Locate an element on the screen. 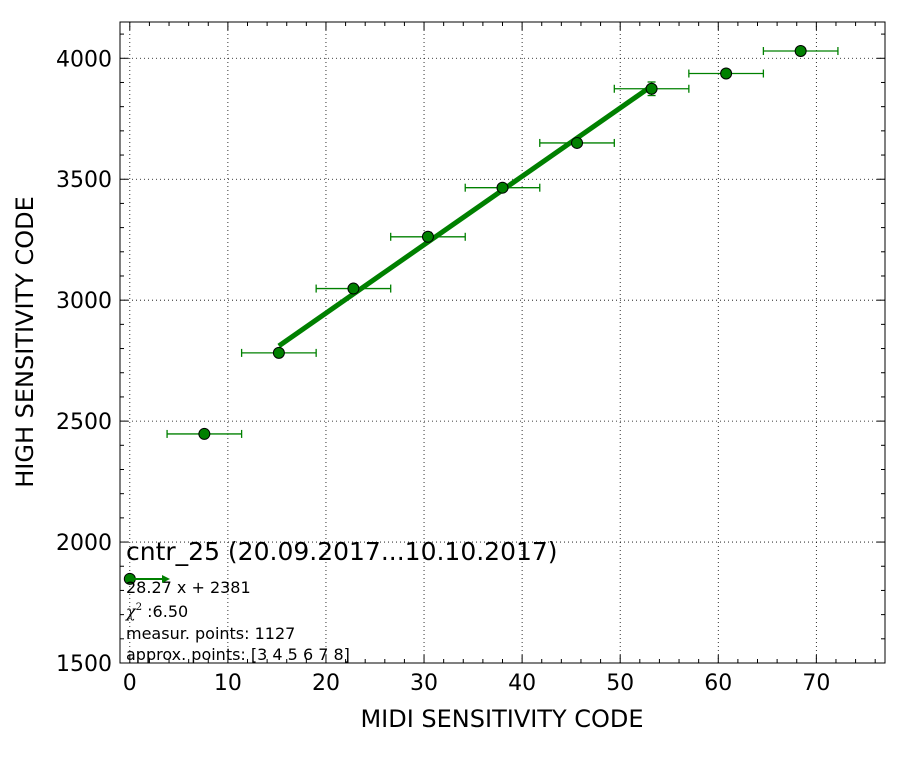 The height and width of the screenshot is (762, 912). chi-superscript: 2 is located at coordinates (139, 607).